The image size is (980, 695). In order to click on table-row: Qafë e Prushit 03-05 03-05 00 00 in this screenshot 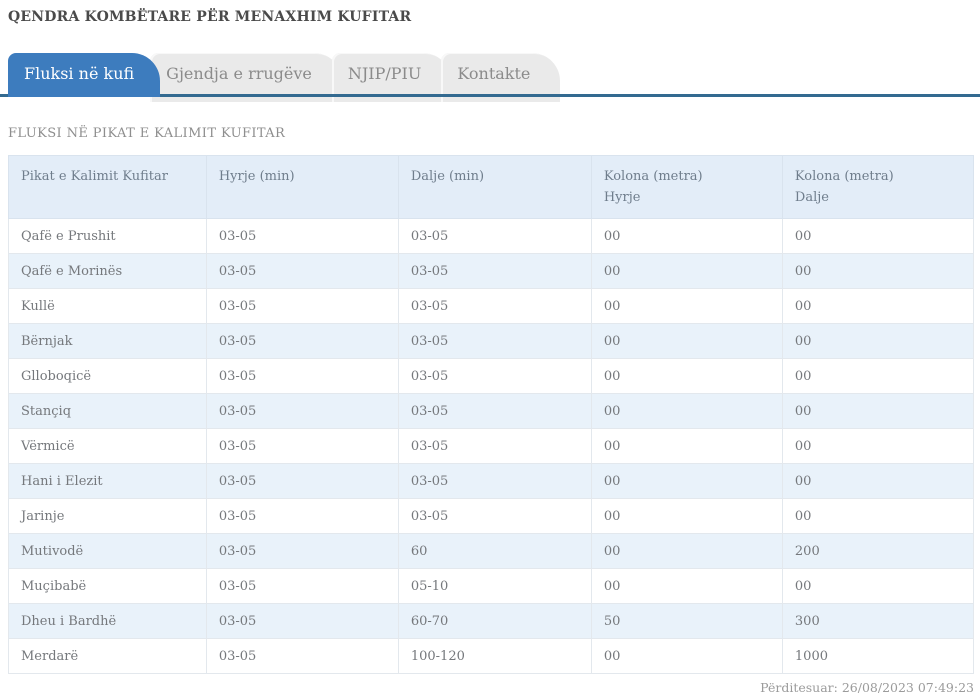, I will do `click(491, 236)`.